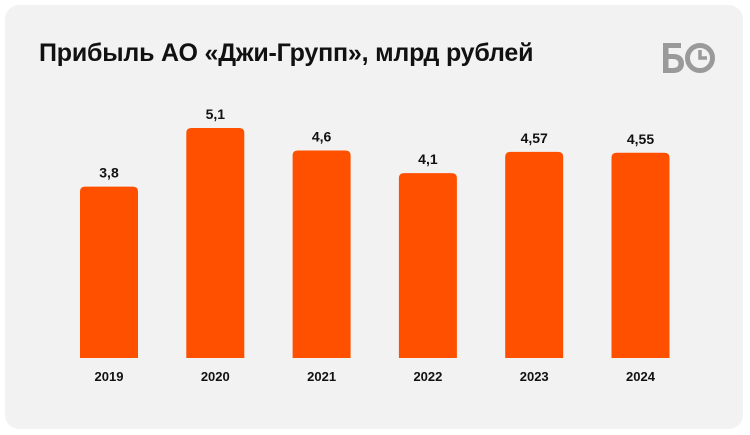 The image size is (750, 435). Describe the element at coordinates (109, 173) in the screenshot. I see `data-label-2019: 3,8` at that location.